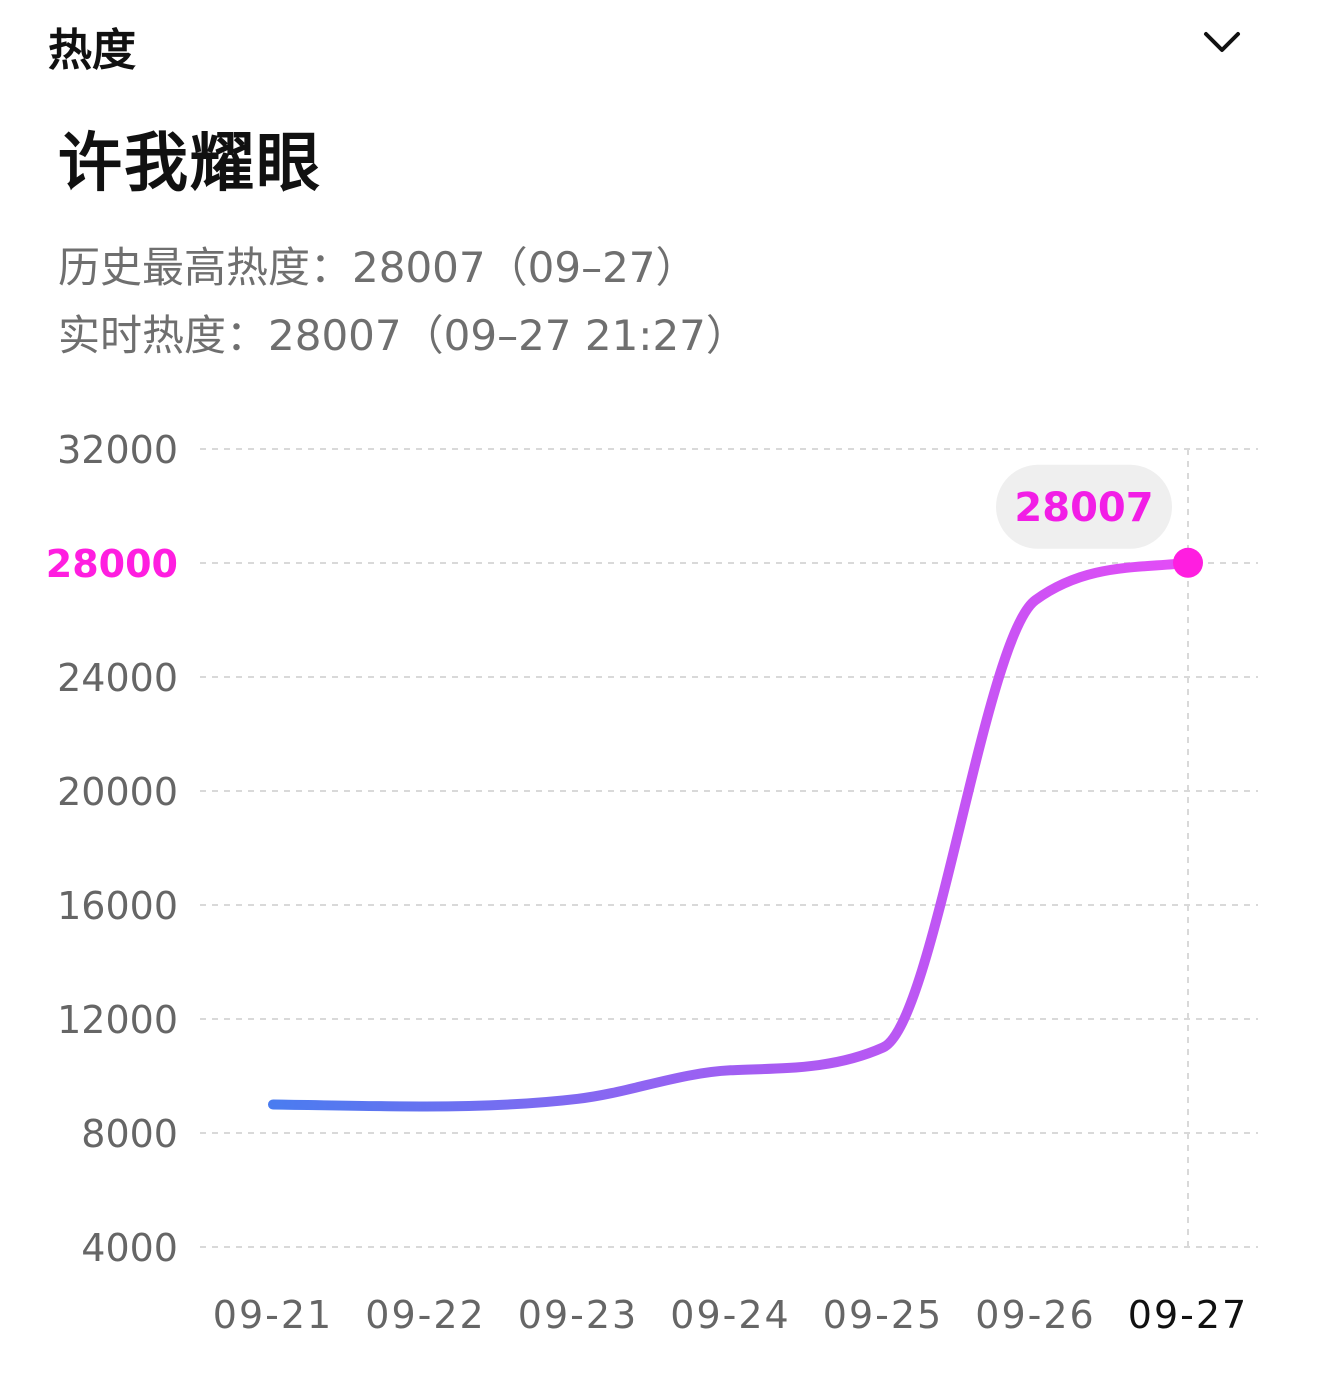 The height and width of the screenshot is (1378, 1320). I want to click on live-heat-label: 实时热度：, so click(163, 335).